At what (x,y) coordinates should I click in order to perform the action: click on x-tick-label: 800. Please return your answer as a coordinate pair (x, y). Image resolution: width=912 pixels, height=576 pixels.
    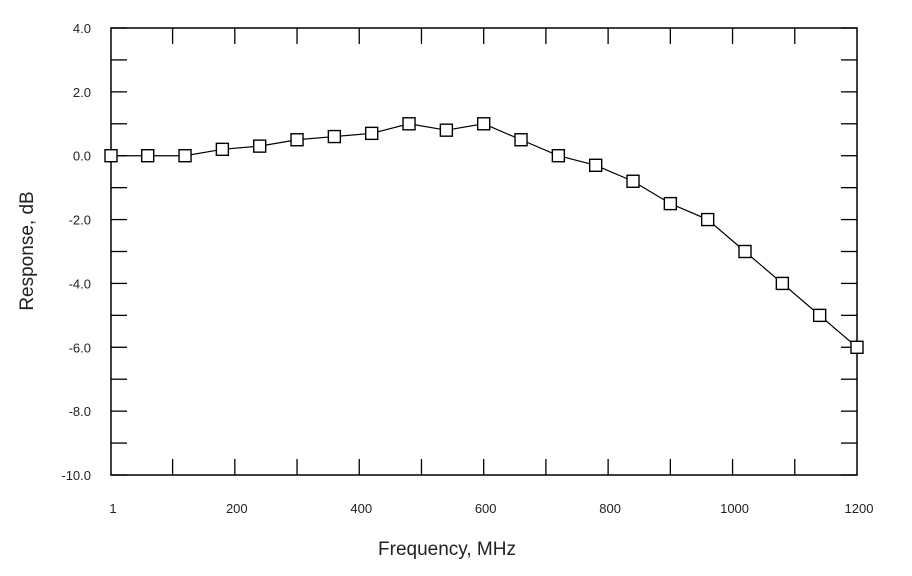
    Looking at the image, I should click on (610, 508).